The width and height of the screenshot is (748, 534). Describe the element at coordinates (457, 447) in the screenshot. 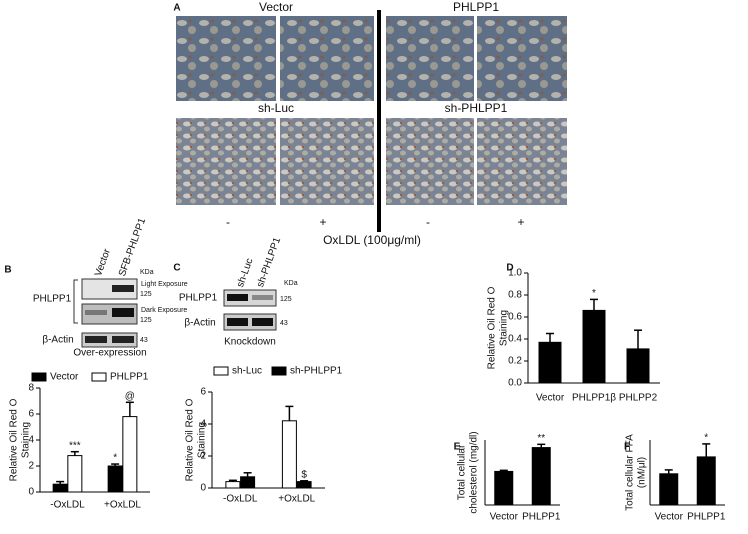

I see `panel-label: E` at that location.